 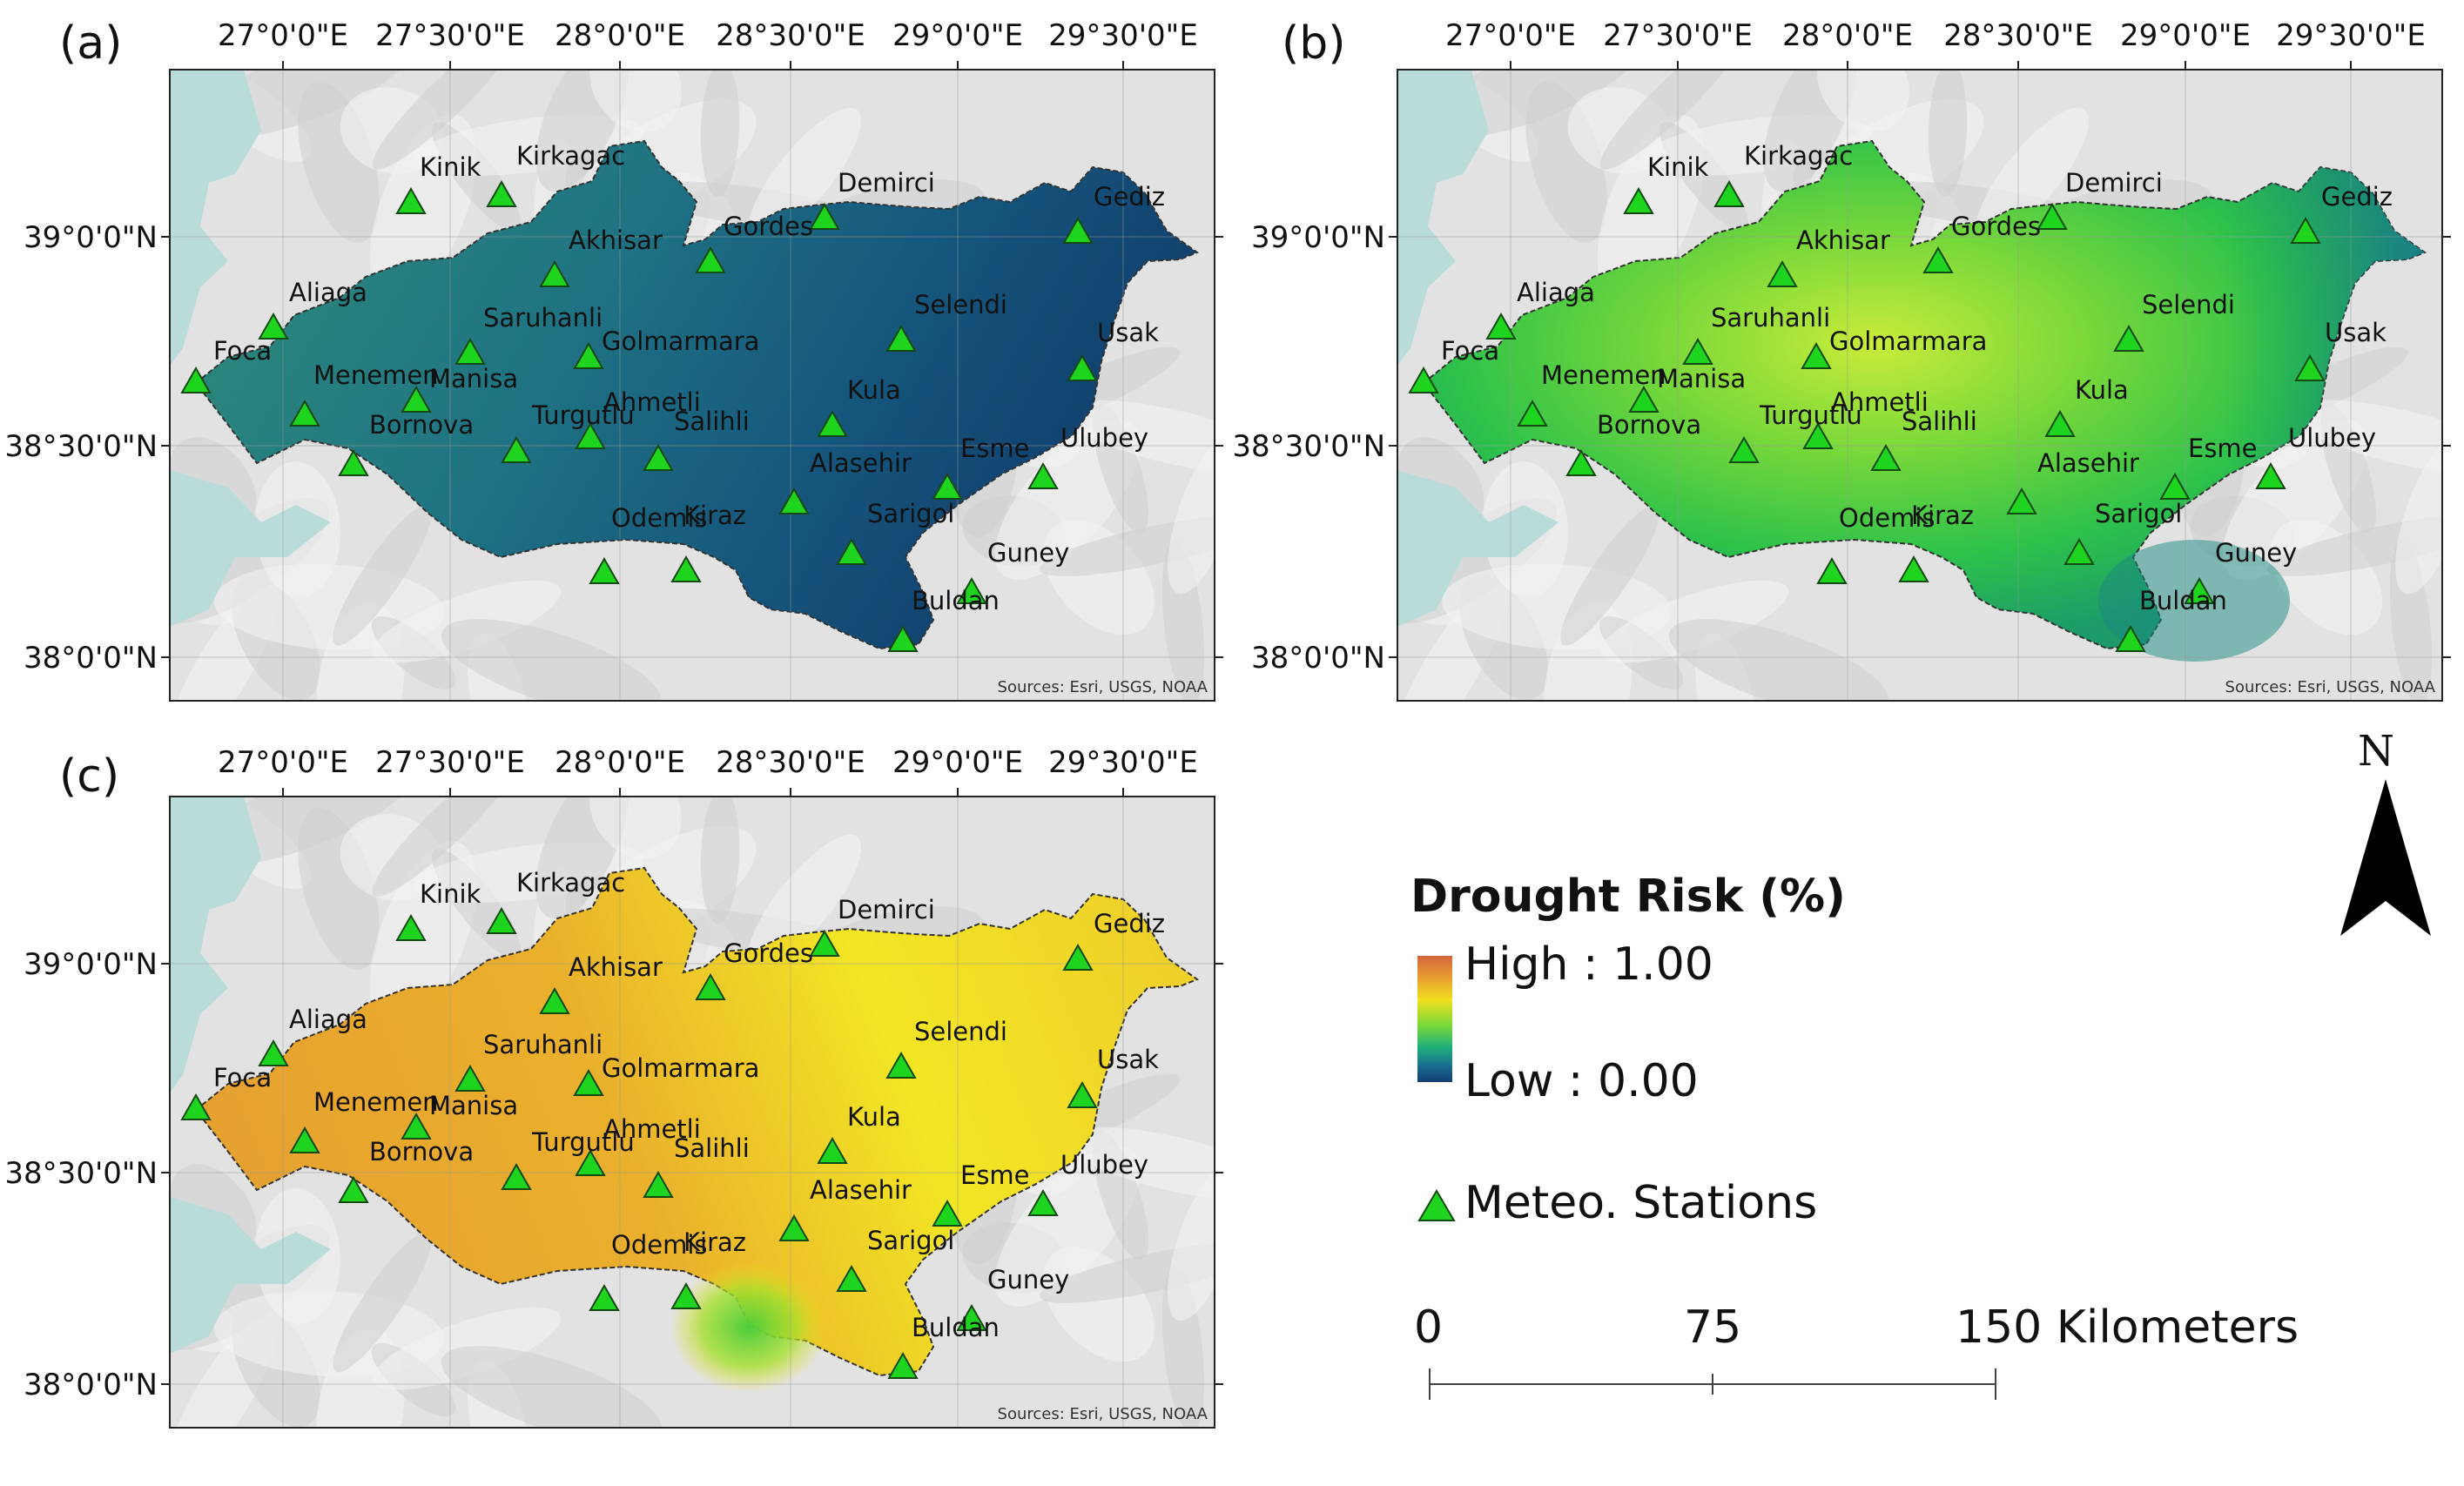 I want to click on station-label: Turgutlu, so click(x=1811, y=415).